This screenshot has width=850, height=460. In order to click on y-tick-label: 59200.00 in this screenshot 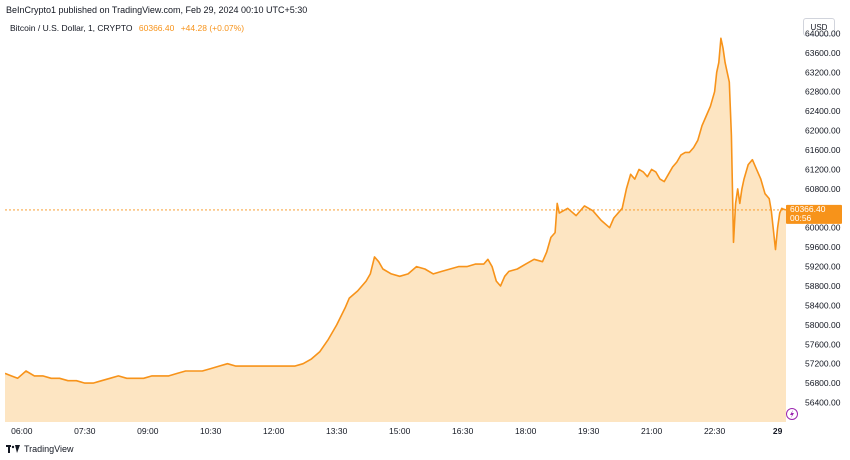, I will do `click(823, 267)`.